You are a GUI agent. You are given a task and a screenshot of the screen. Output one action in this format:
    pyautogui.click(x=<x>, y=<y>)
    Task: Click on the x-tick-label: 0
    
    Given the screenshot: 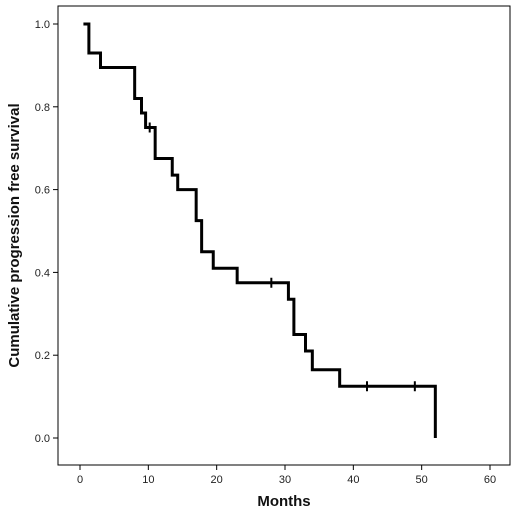 What is the action you would take?
    pyautogui.click(x=80, y=480)
    